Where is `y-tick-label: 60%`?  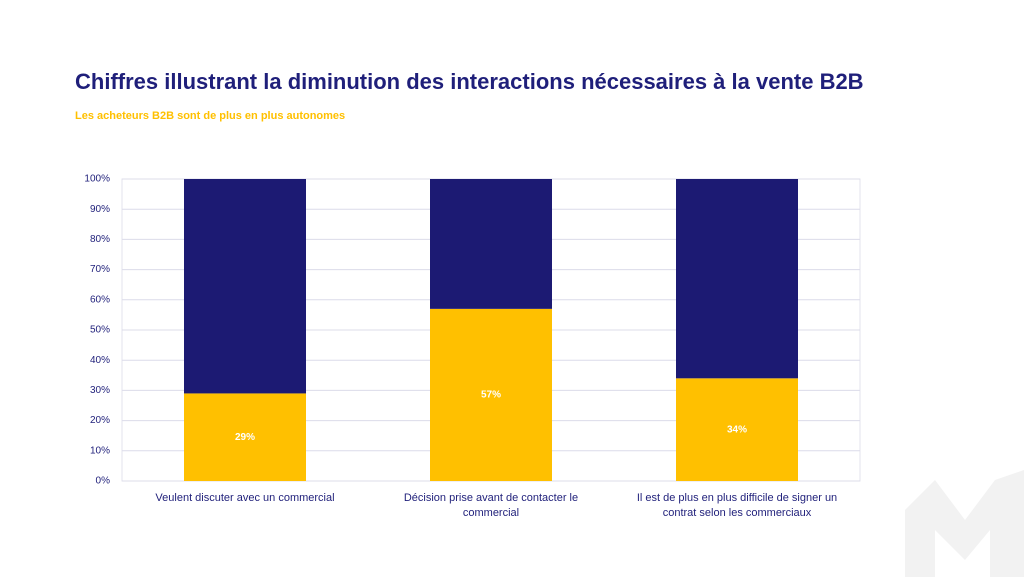 y-tick-label: 60% is located at coordinates (100, 299).